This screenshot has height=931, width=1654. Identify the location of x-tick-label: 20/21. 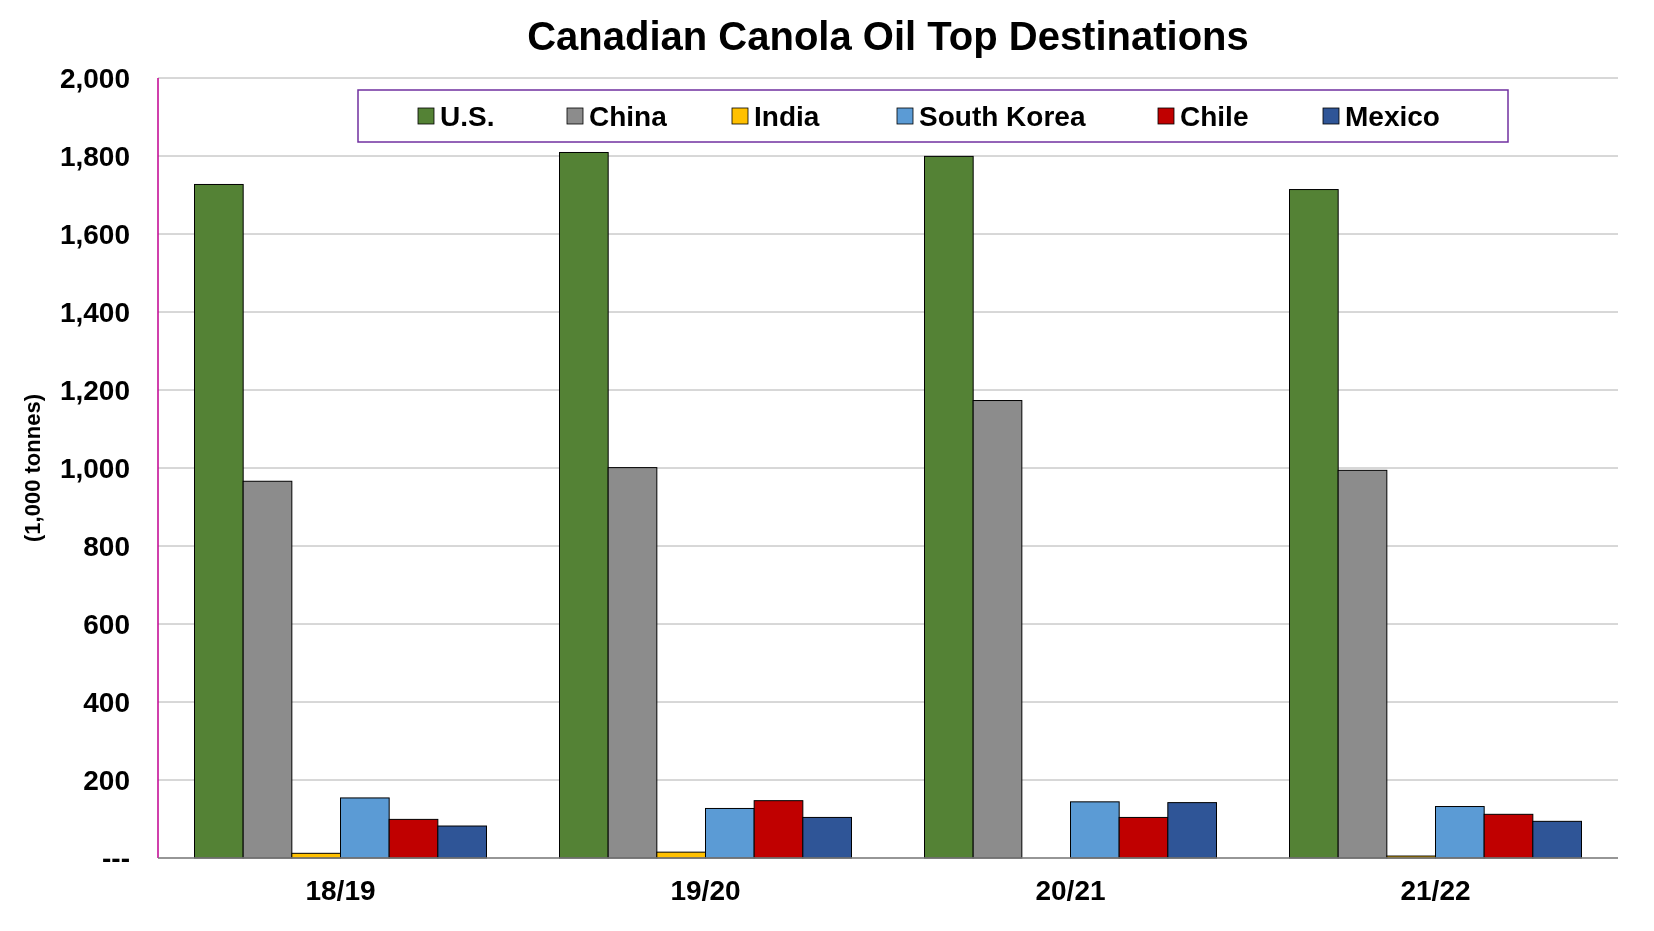
(1070, 890).